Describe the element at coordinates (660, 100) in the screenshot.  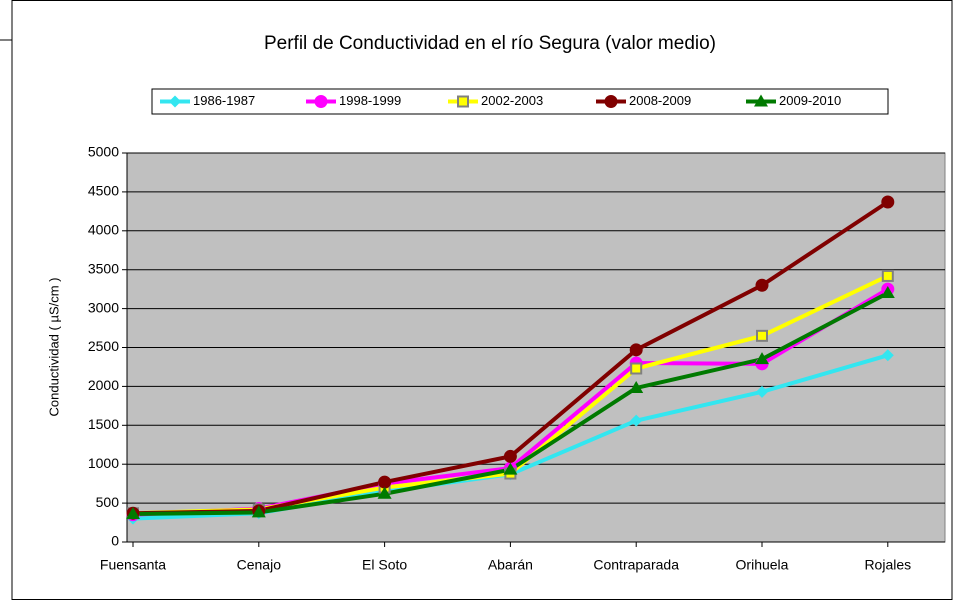
I see `legend-label: 2008-2009` at that location.